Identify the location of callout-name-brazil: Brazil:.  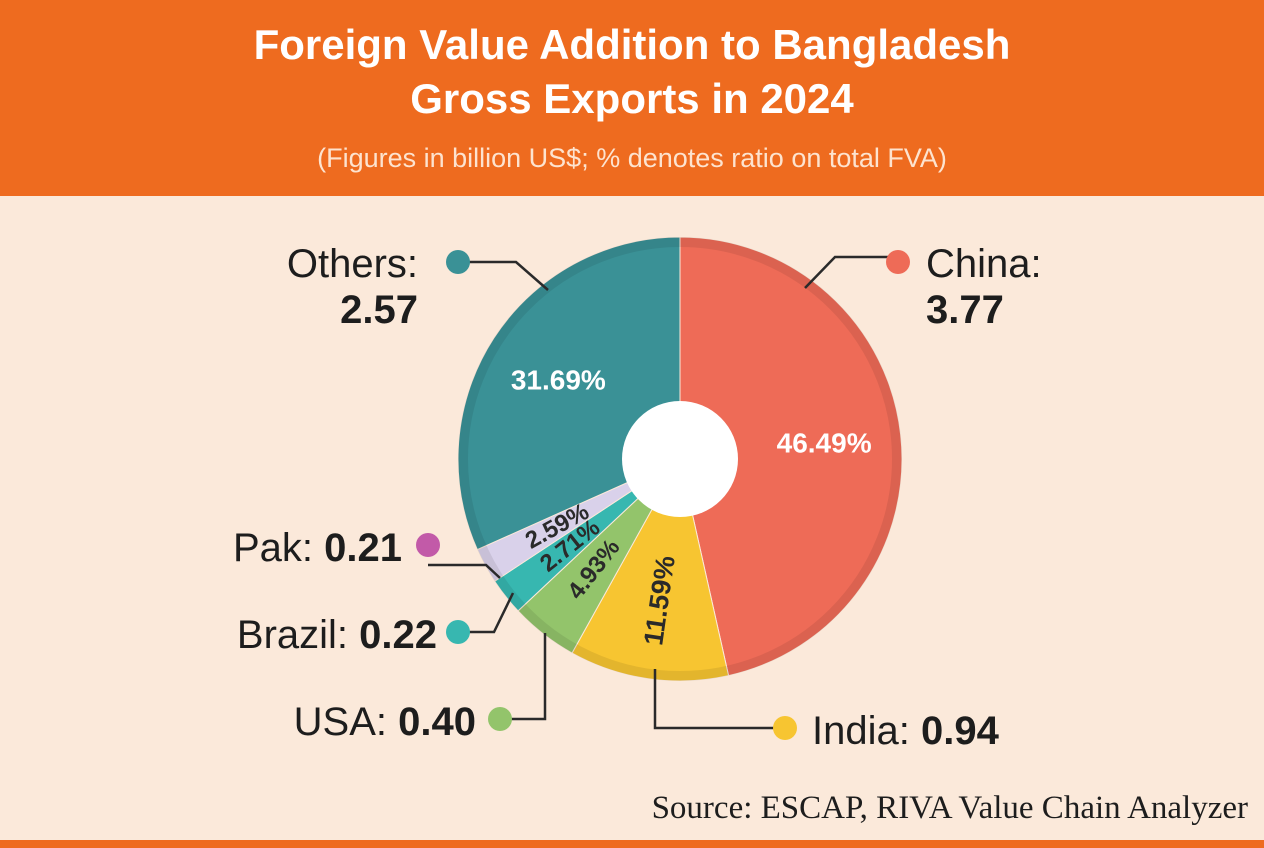
(298, 635).